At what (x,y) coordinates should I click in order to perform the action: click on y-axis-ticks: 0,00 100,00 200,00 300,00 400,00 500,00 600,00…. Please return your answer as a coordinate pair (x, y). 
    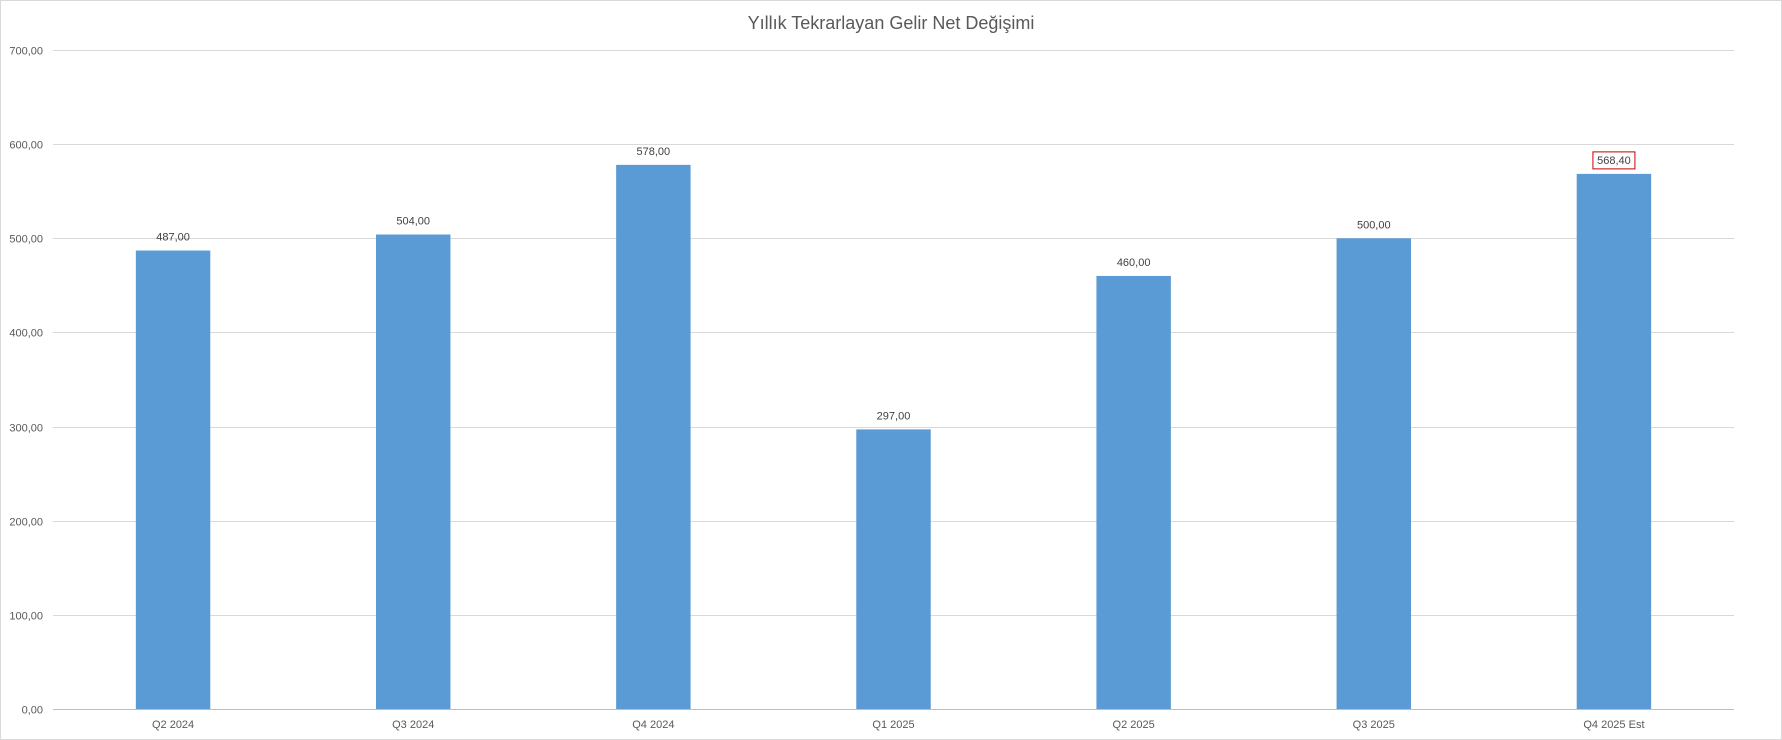
    Looking at the image, I should click on (26, 381).